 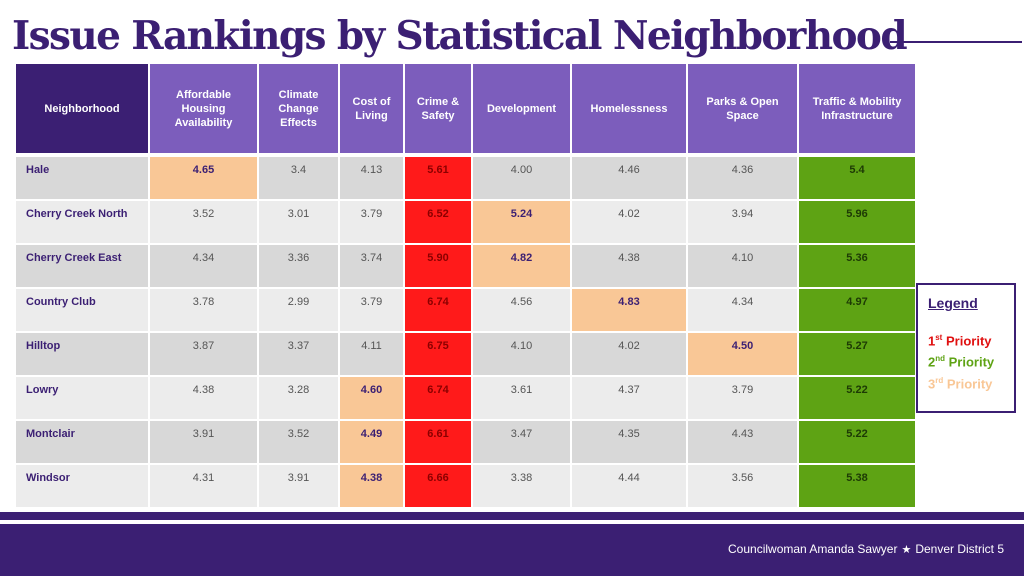 I want to click on table-cell-cherry-creek-north-development: 5.24, so click(x=521, y=223).